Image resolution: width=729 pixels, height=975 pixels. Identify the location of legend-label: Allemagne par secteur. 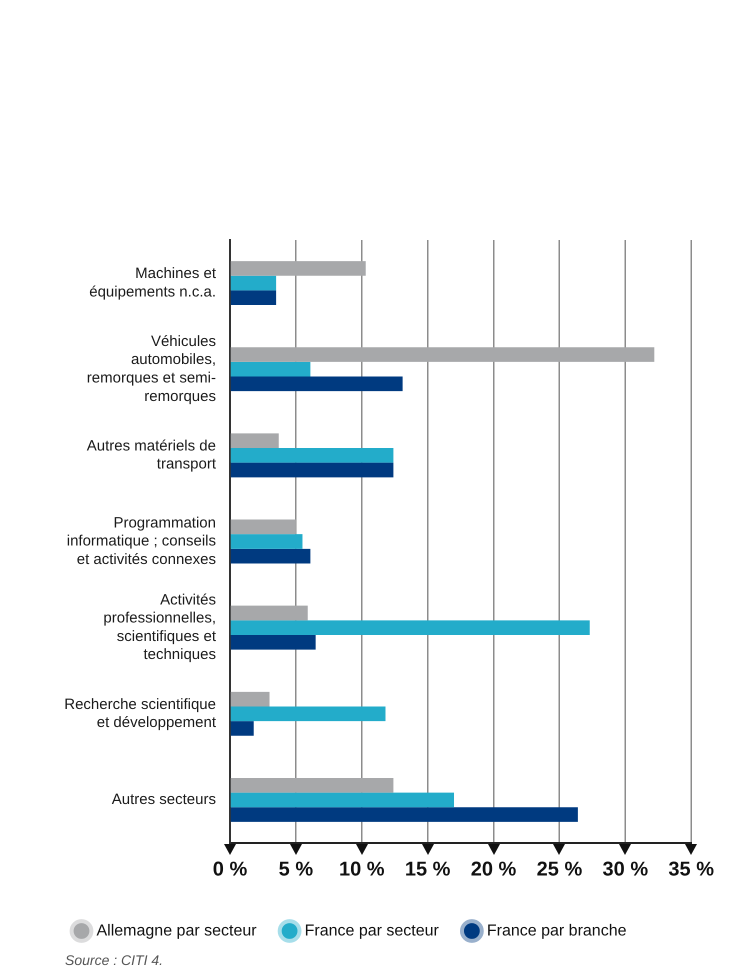
(177, 931).